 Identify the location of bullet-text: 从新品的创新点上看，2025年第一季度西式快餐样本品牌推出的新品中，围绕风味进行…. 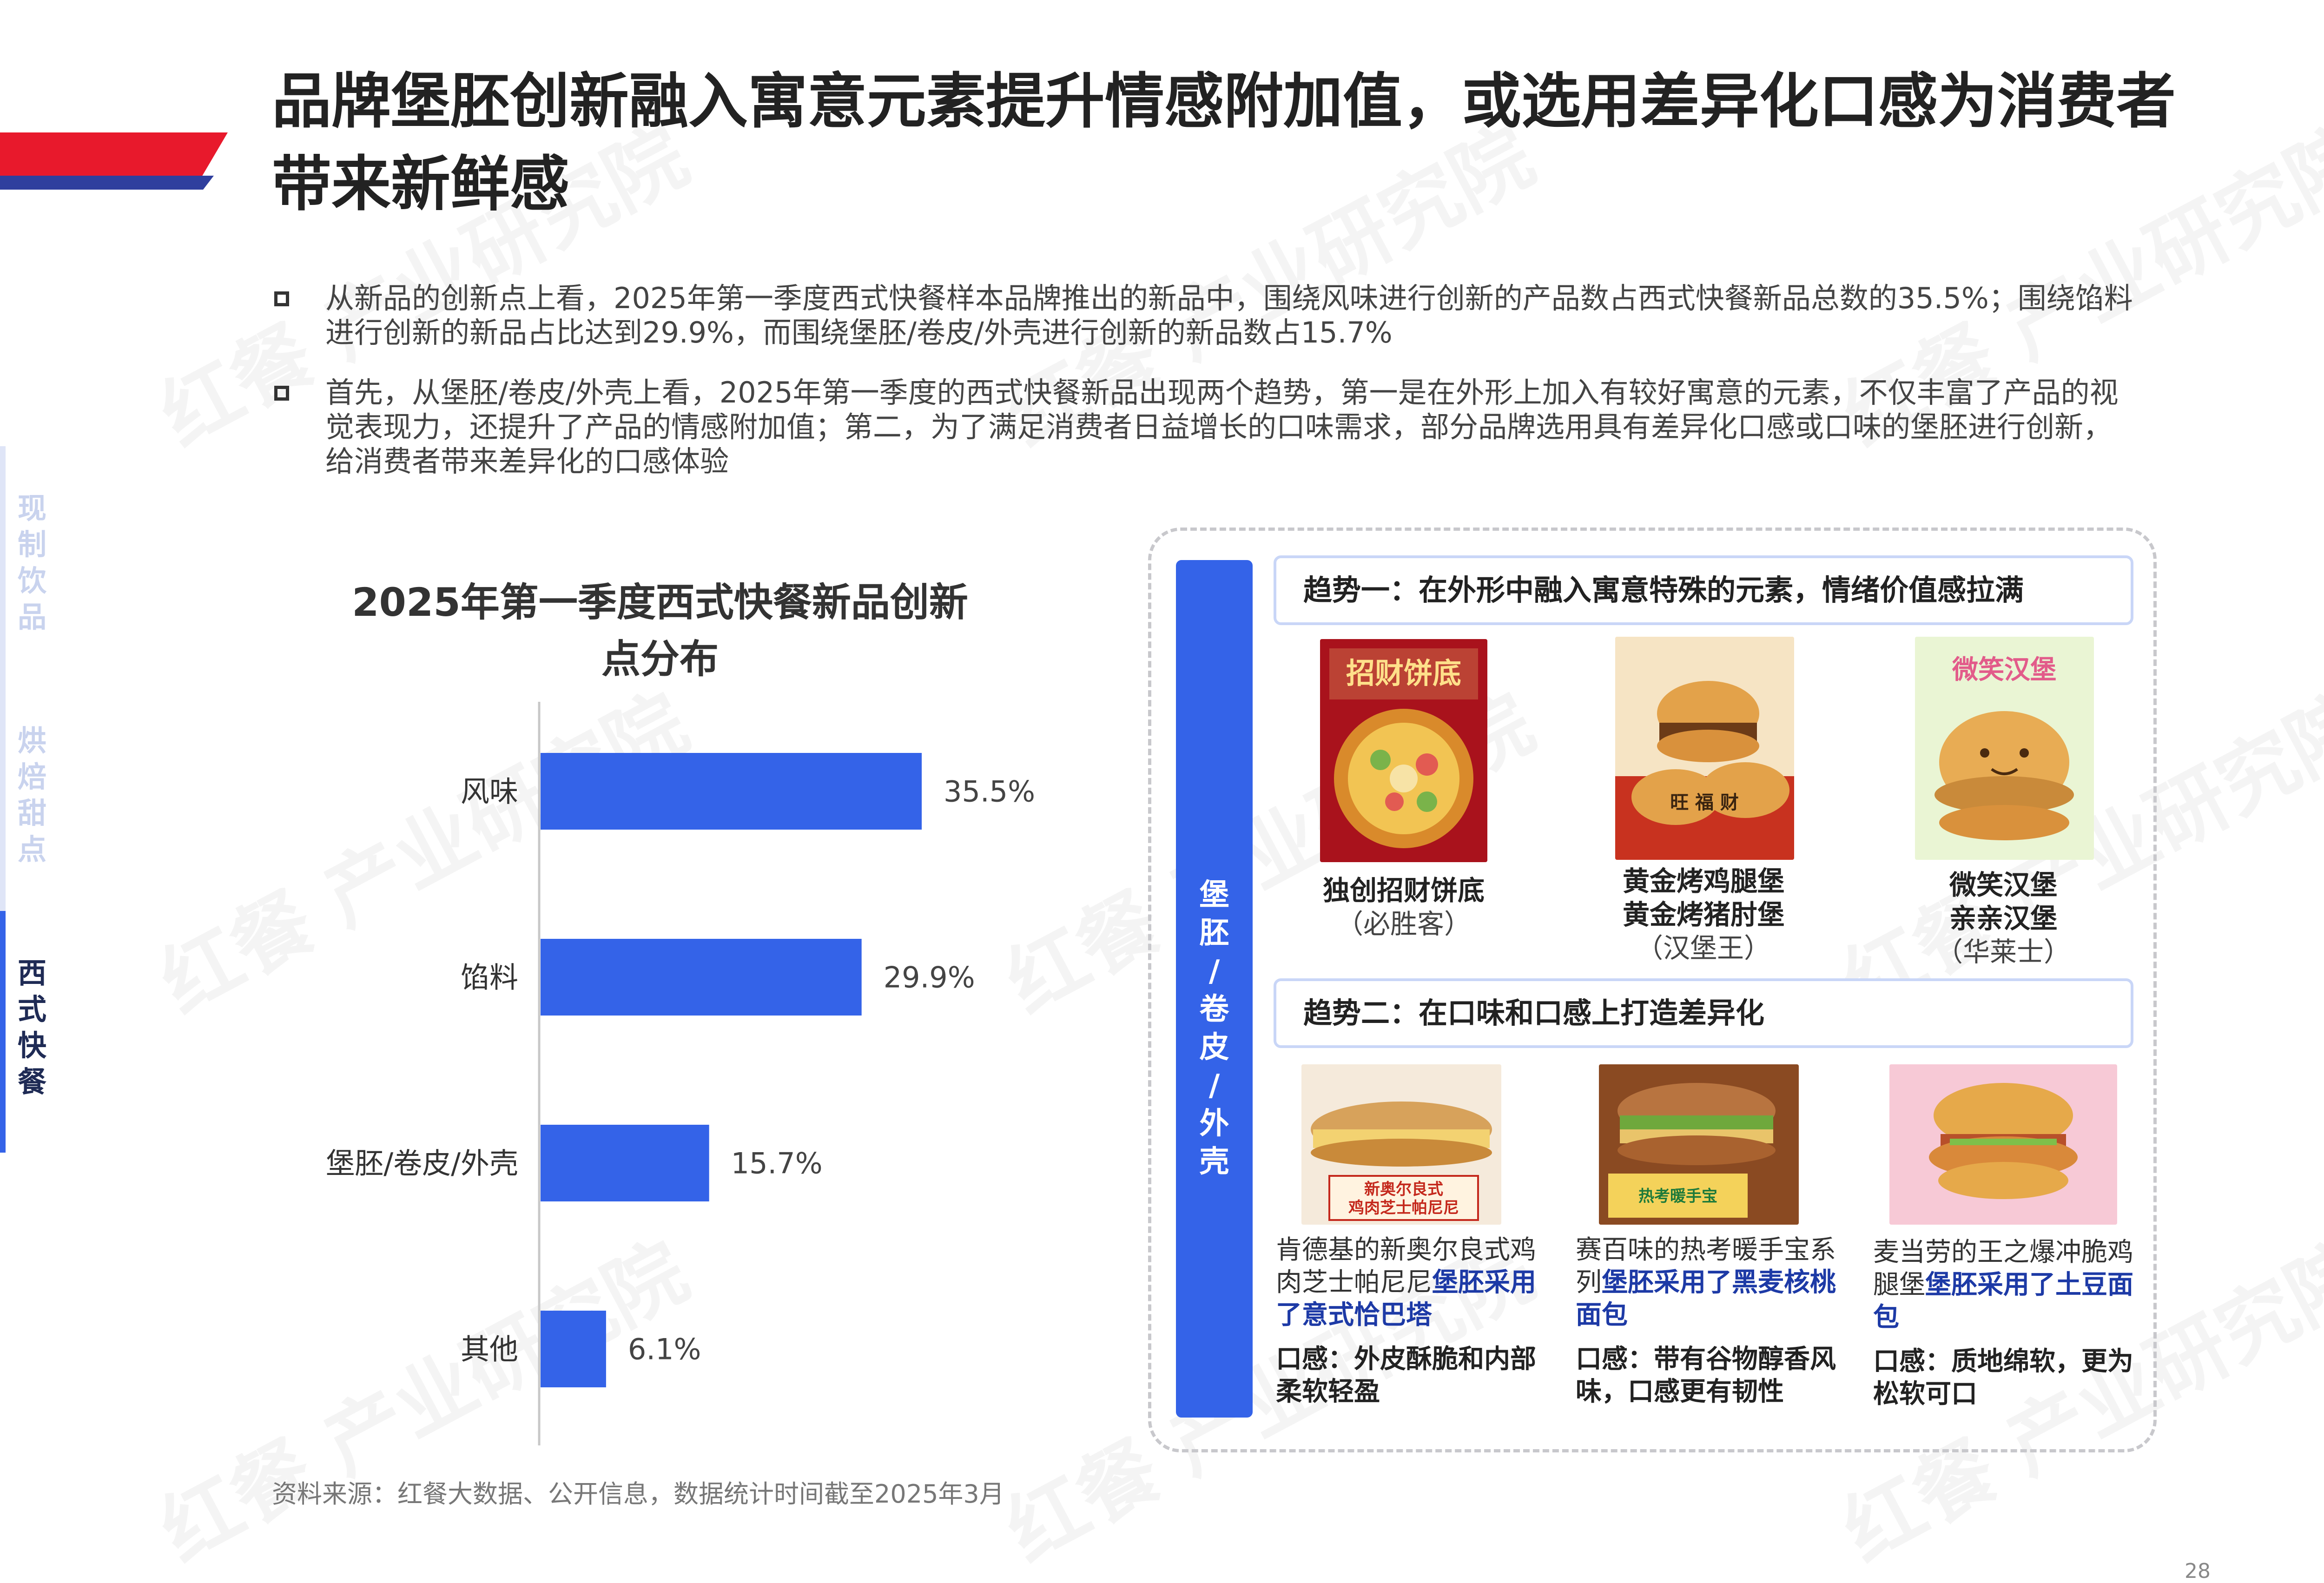
(1229, 315).